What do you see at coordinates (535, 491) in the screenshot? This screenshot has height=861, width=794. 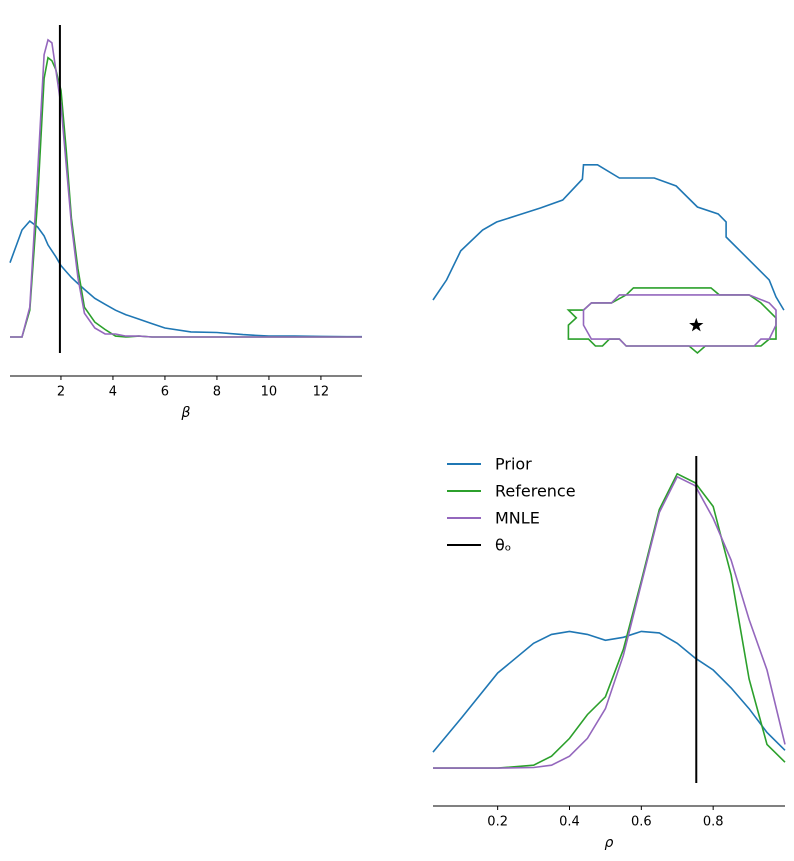 I see `legend-label: Reference` at bounding box center [535, 491].